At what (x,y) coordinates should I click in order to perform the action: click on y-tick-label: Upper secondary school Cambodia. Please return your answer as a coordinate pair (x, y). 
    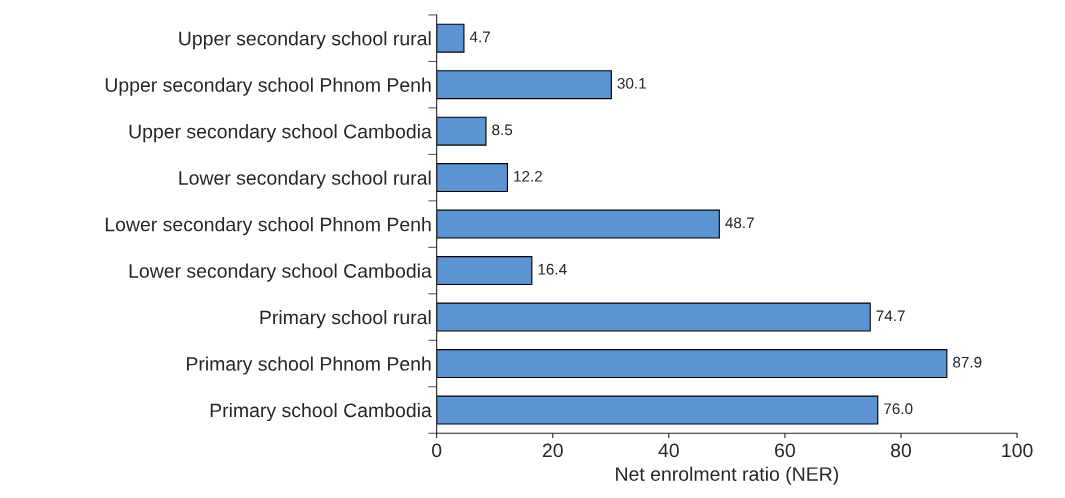
    Looking at the image, I should click on (280, 133).